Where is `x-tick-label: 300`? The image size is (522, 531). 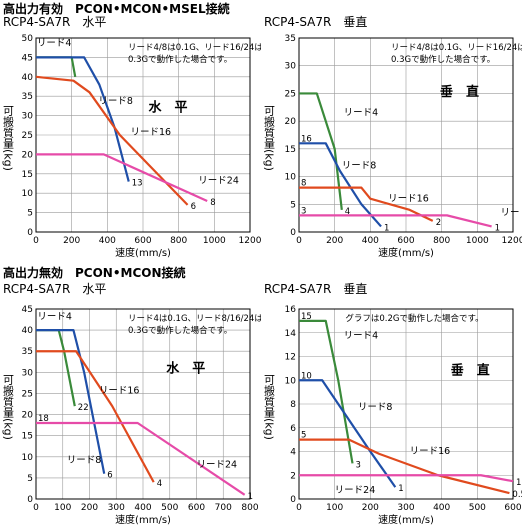
x-tick-label: 300 is located at coordinates (405, 508).